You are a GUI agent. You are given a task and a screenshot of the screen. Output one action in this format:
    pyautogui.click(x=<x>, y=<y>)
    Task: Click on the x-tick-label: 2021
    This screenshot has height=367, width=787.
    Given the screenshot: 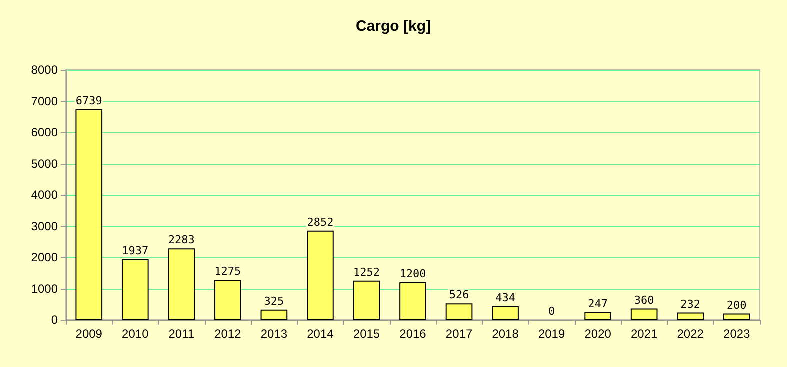 What is the action you would take?
    pyautogui.click(x=644, y=334)
    